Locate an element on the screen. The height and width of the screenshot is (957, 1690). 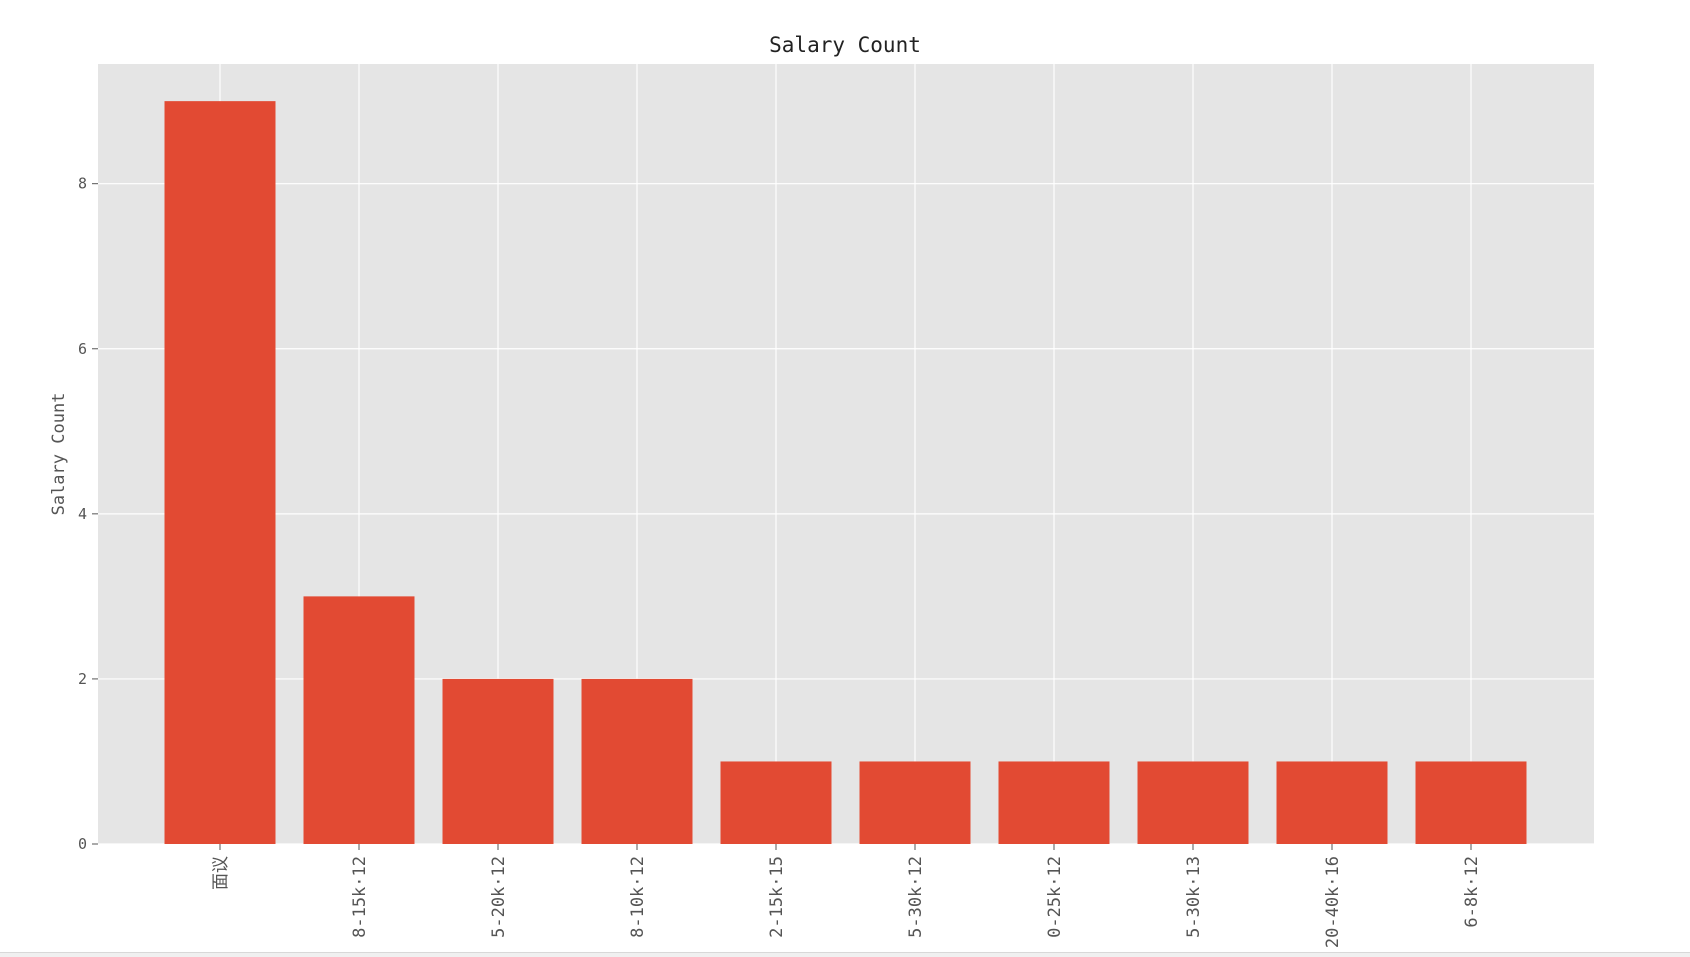
y-tick-label: 8 is located at coordinates (82, 184).